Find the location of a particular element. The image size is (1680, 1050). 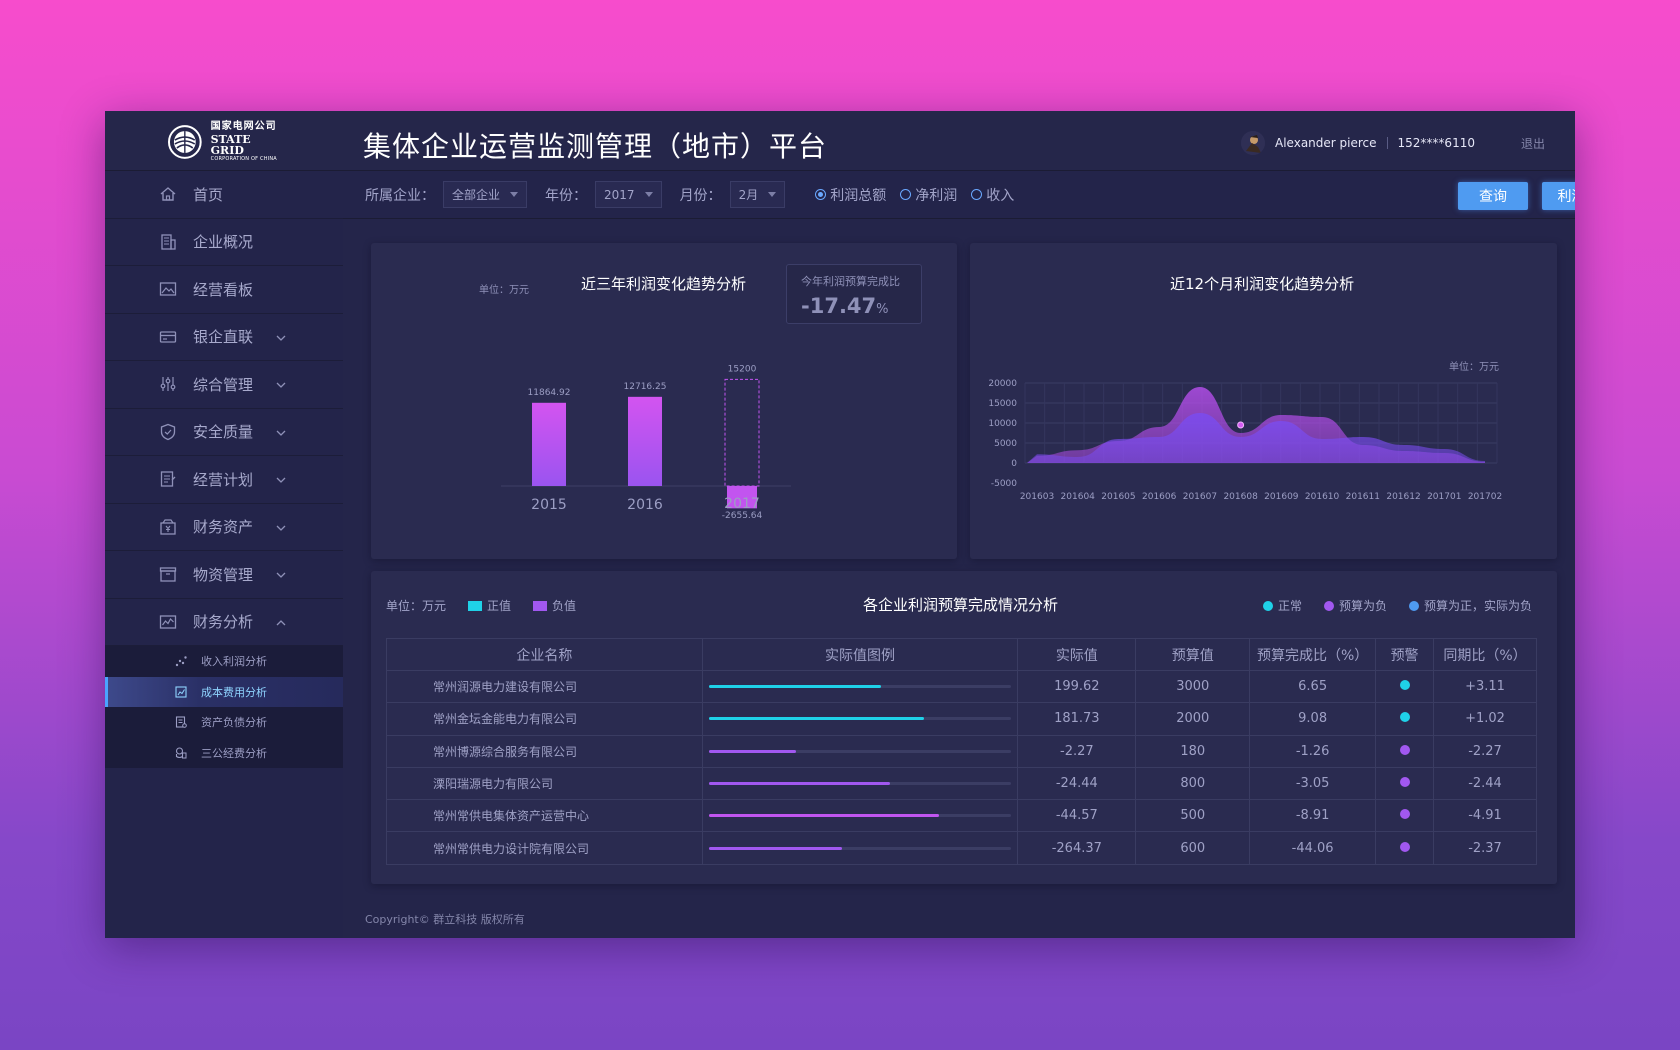

negative-legend-label: 负值 is located at coordinates (564, 606).